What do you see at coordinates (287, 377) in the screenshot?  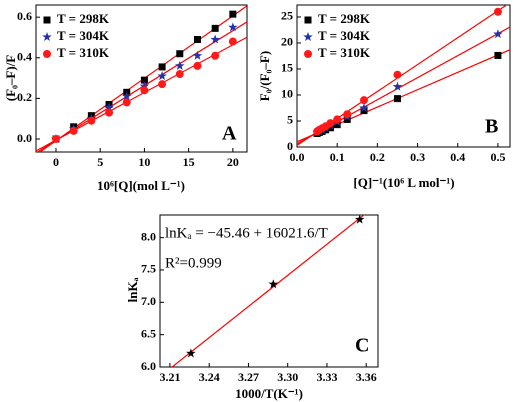 I see `x-tick-label: 3.30` at bounding box center [287, 377].